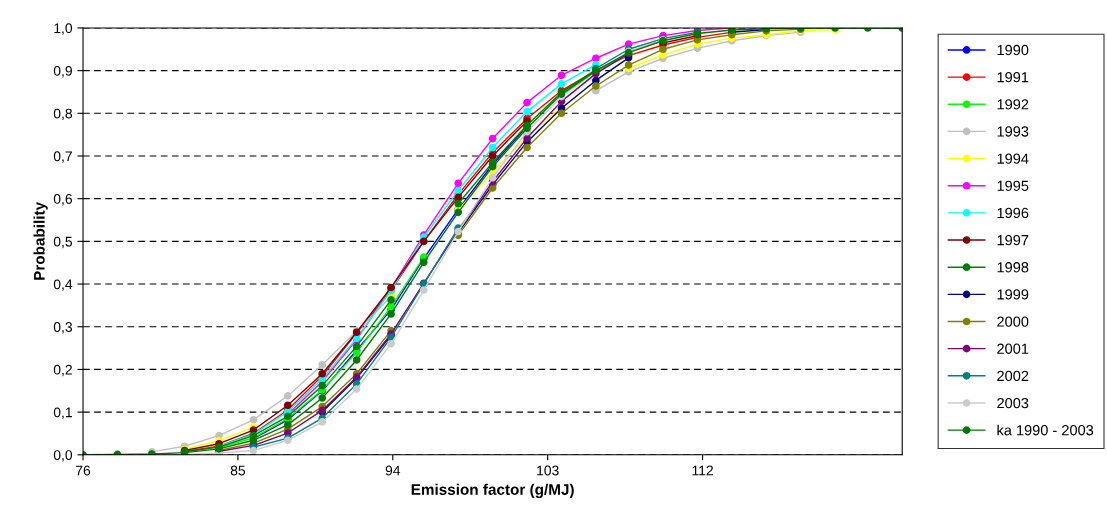  What do you see at coordinates (62, 157) in the screenshot?
I see `y-tick-label: 0,7` at bounding box center [62, 157].